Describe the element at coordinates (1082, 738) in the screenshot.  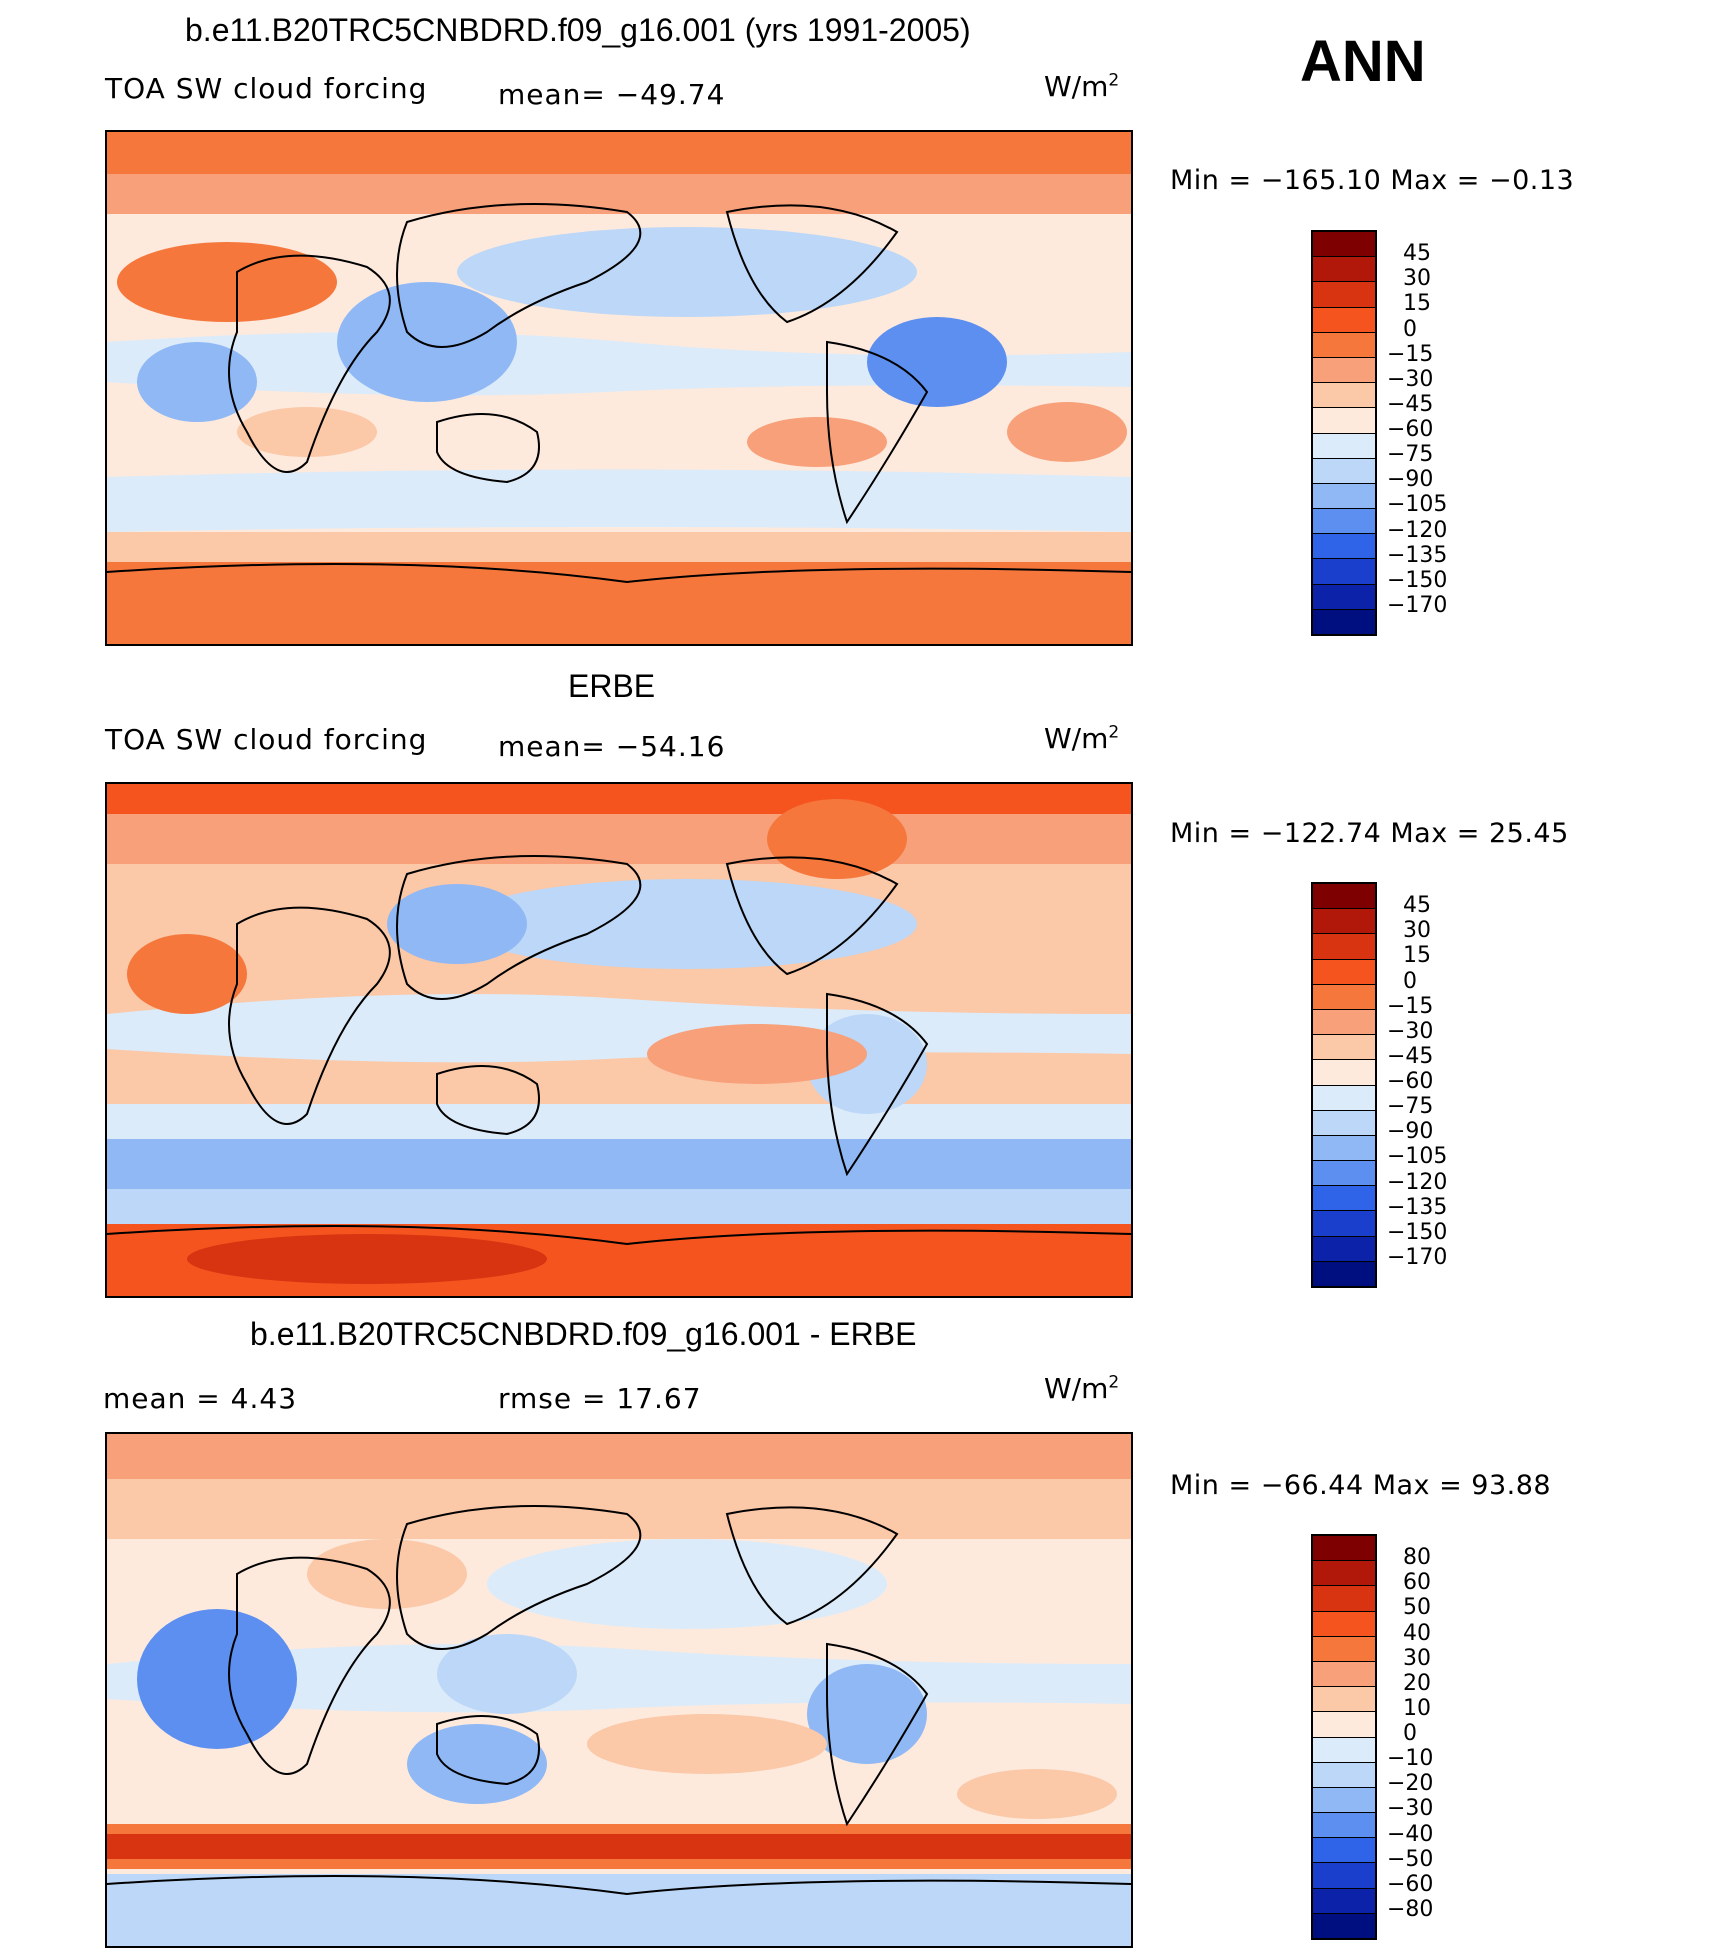
I see `panel2-units: W/m2` at that location.